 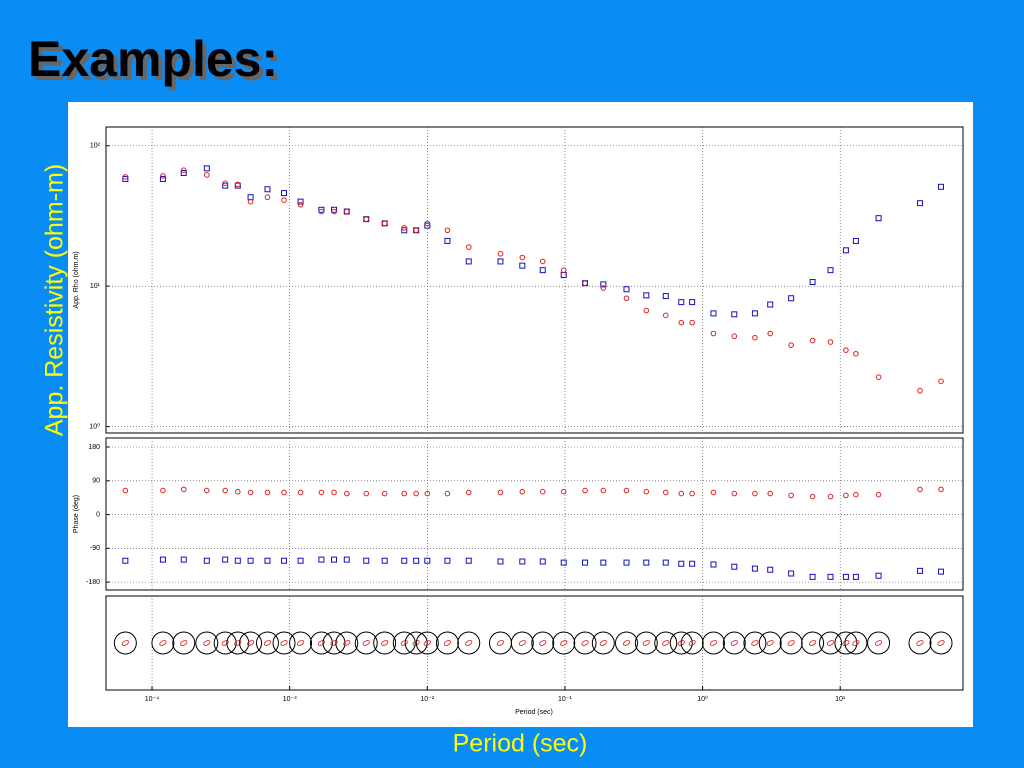 I want to click on panel-y-label: Phase (deg), so click(x=76, y=514).